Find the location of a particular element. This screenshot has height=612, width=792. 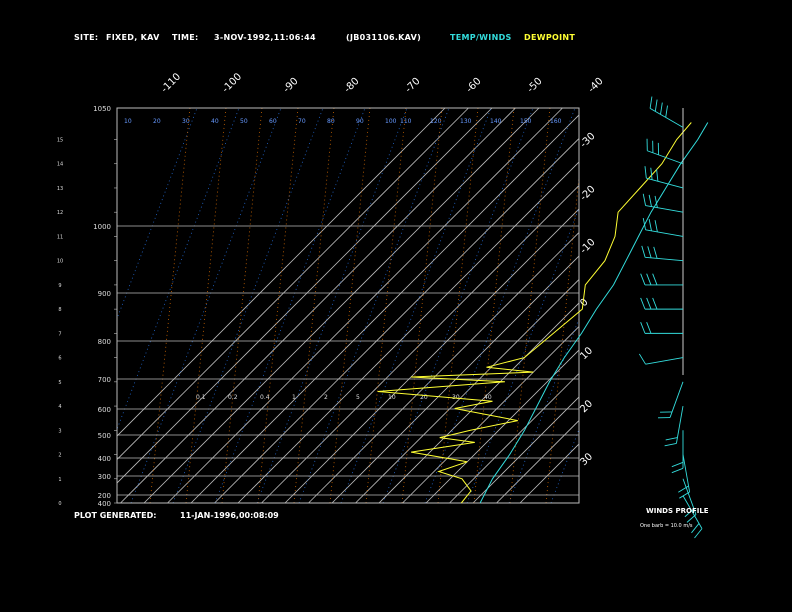

temp-tick-label-right: -30 is located at coordinates (587, 140).